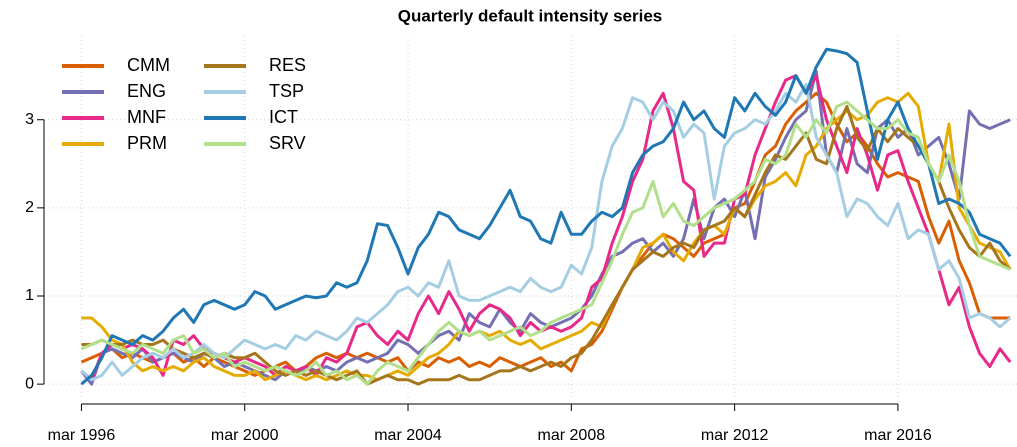 The width and height of the screenshot is (1017, 447). I want to click on legend-label: TSP, so click(286, 91).